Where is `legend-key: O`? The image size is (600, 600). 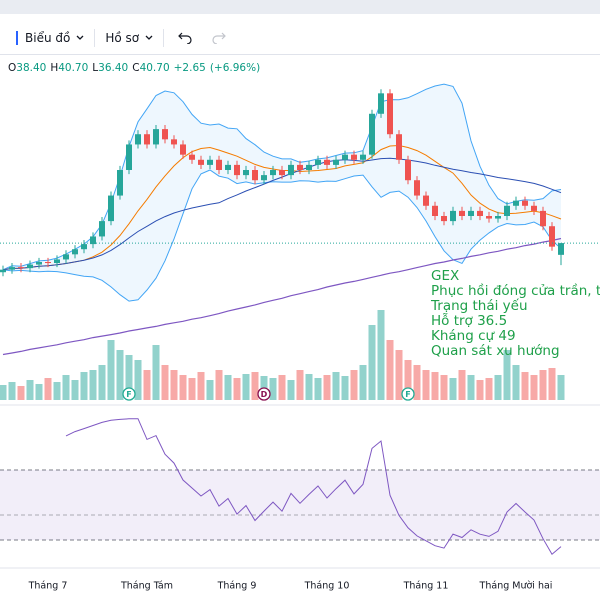
legend-key: O is located at coordinates (12, 68).